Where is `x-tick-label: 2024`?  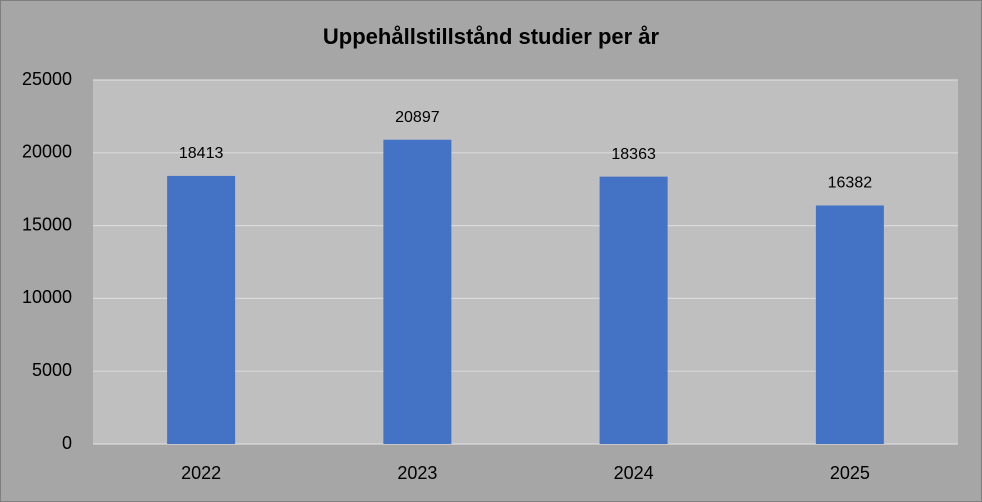
x-tick-label: 2024 is located at coordinates (634, 473).